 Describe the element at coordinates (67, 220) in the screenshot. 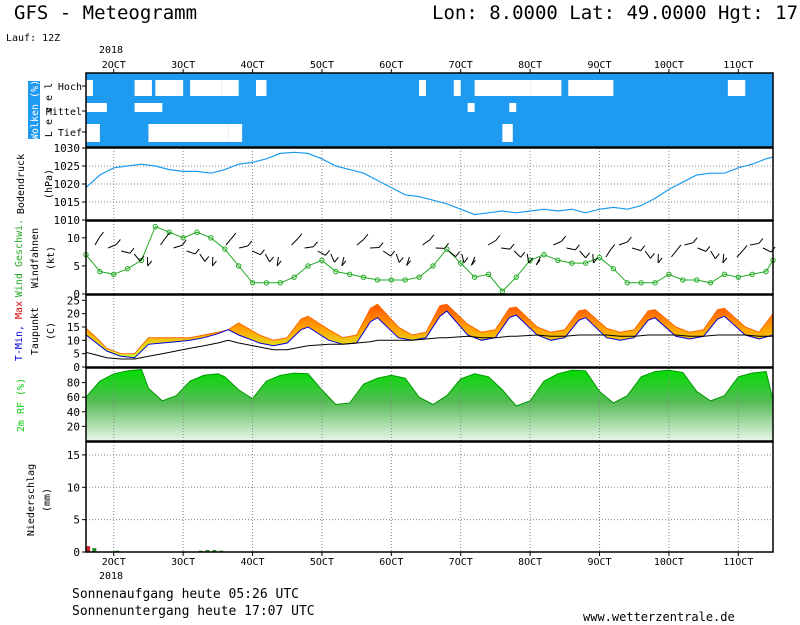

I see `ylabel-p-1010: 1010` at that location.